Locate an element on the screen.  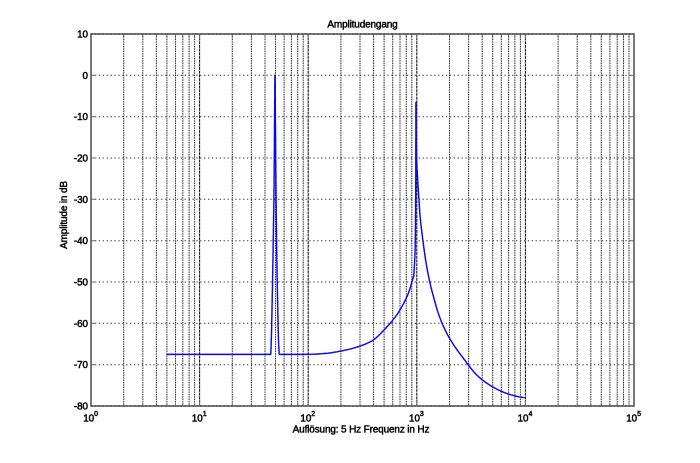
svg-text: 0 is located at coordinates (86, 76).